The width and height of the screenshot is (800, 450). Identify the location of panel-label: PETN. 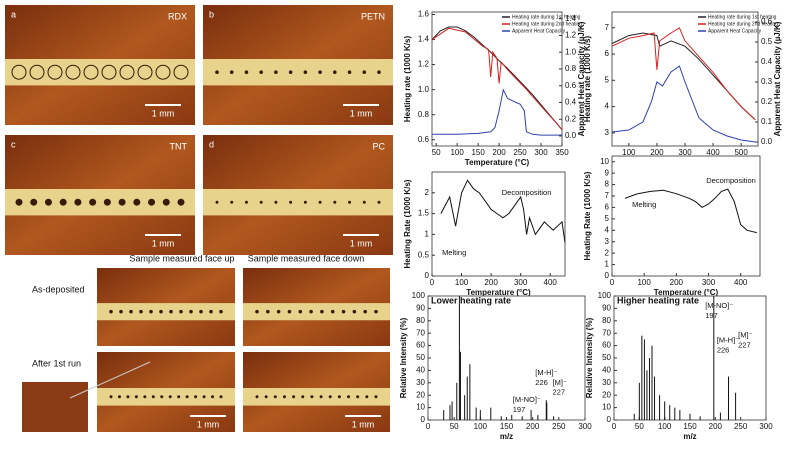
(373, 16).